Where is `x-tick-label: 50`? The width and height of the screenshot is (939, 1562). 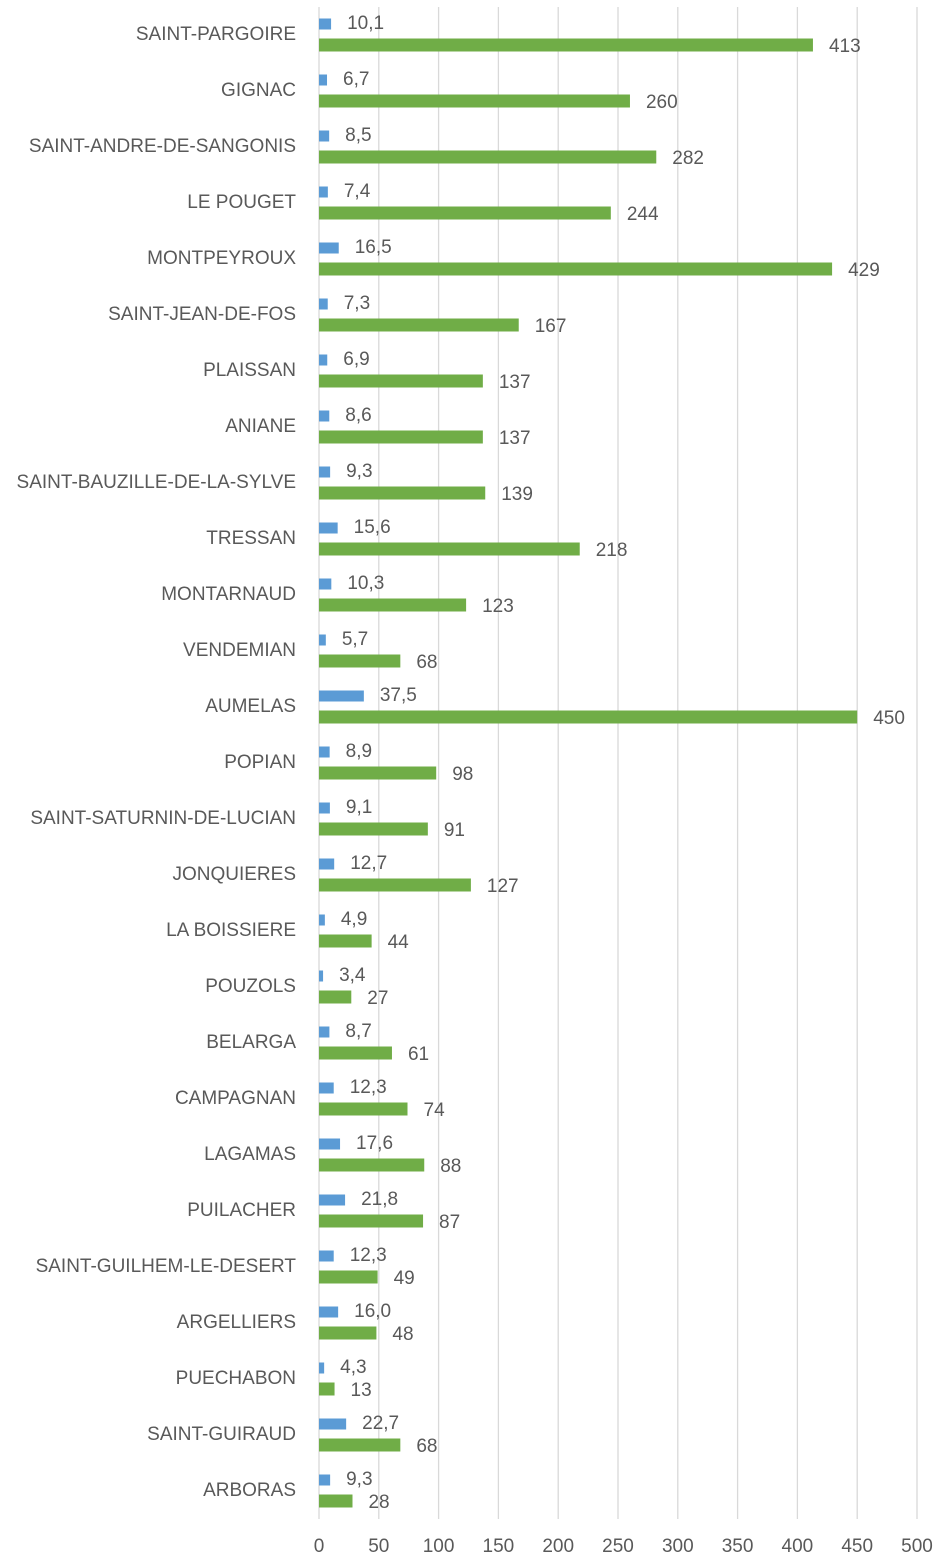 x-tick-label: 50 is located at coordinates (378, 1546).